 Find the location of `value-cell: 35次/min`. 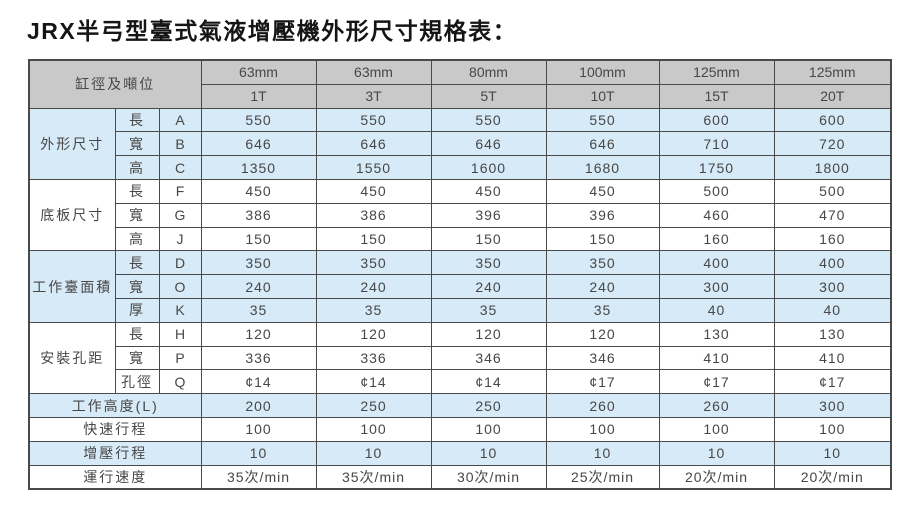

value-cell: 35次/min is located at coordinates (258, 477).